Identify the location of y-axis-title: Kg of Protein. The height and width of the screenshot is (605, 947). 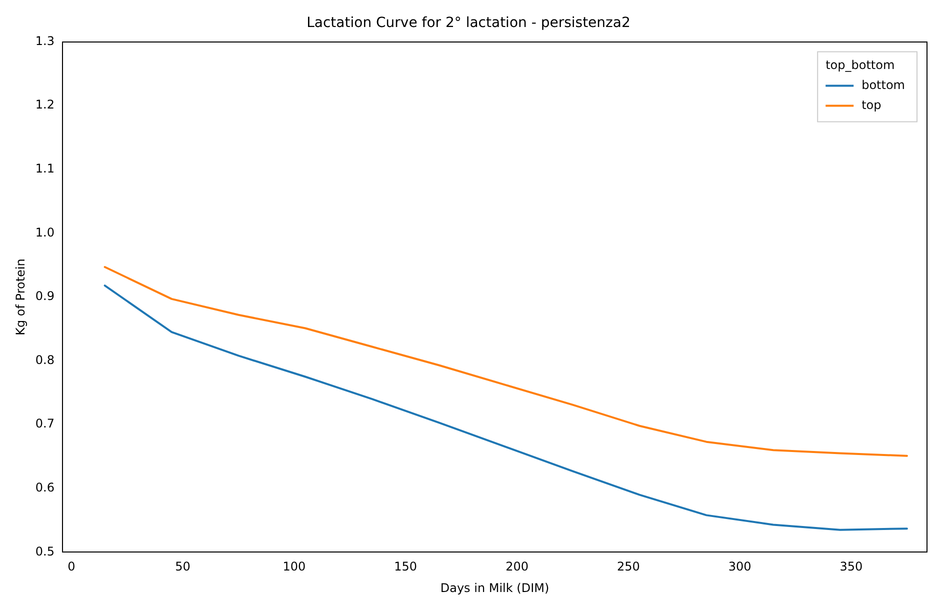
(20, 297).